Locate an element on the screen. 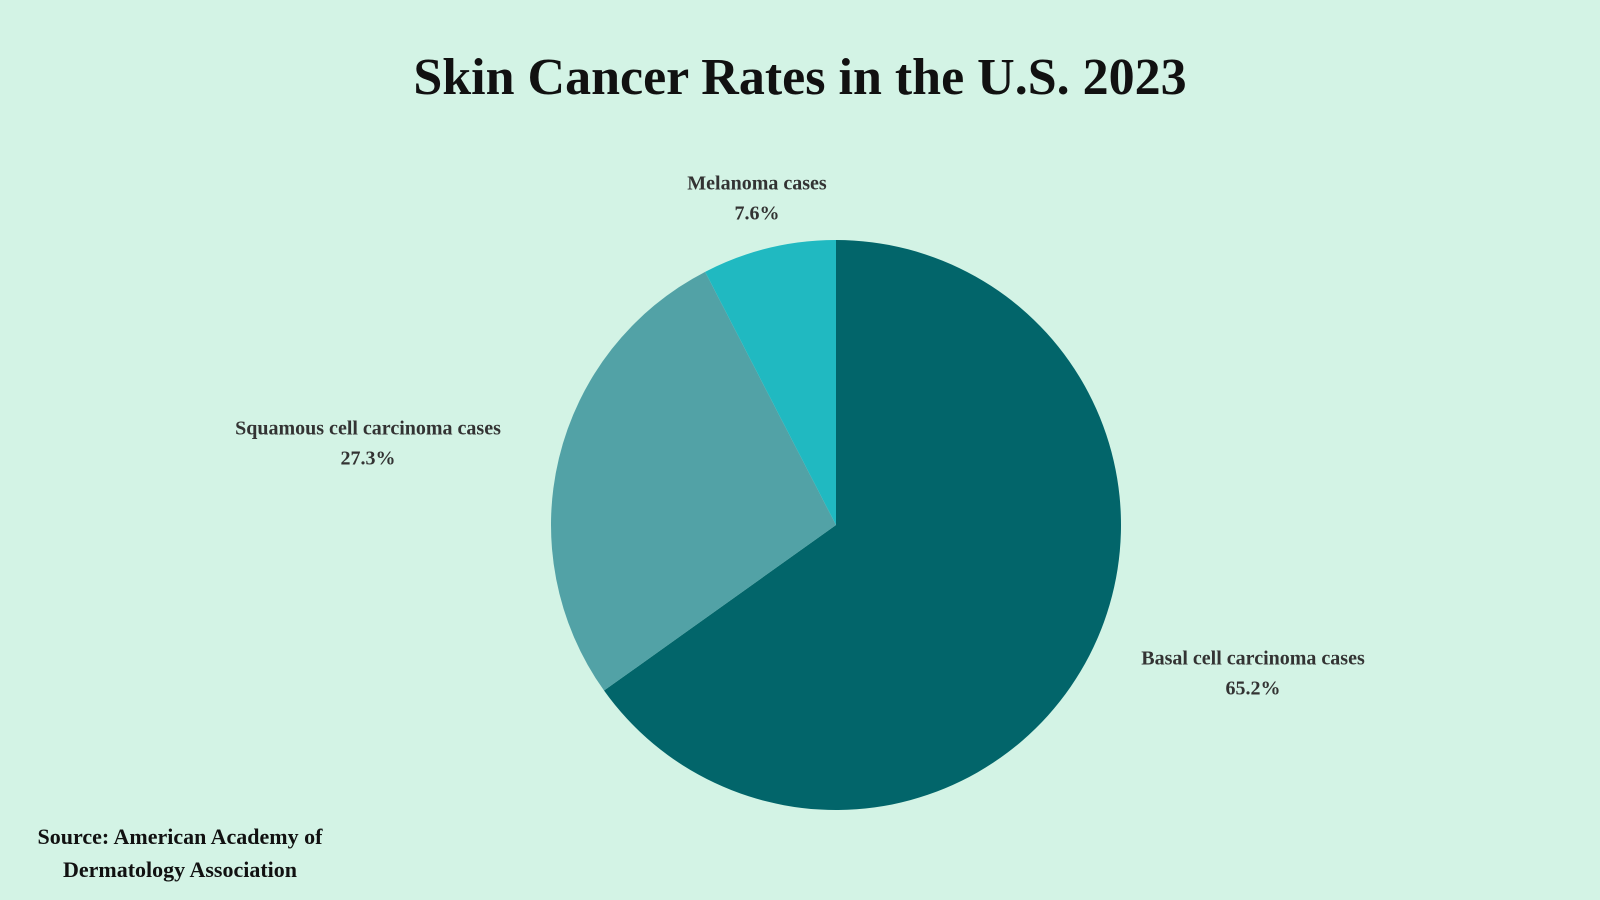  value-label: 7.6% is located at coordinates (757, 214).